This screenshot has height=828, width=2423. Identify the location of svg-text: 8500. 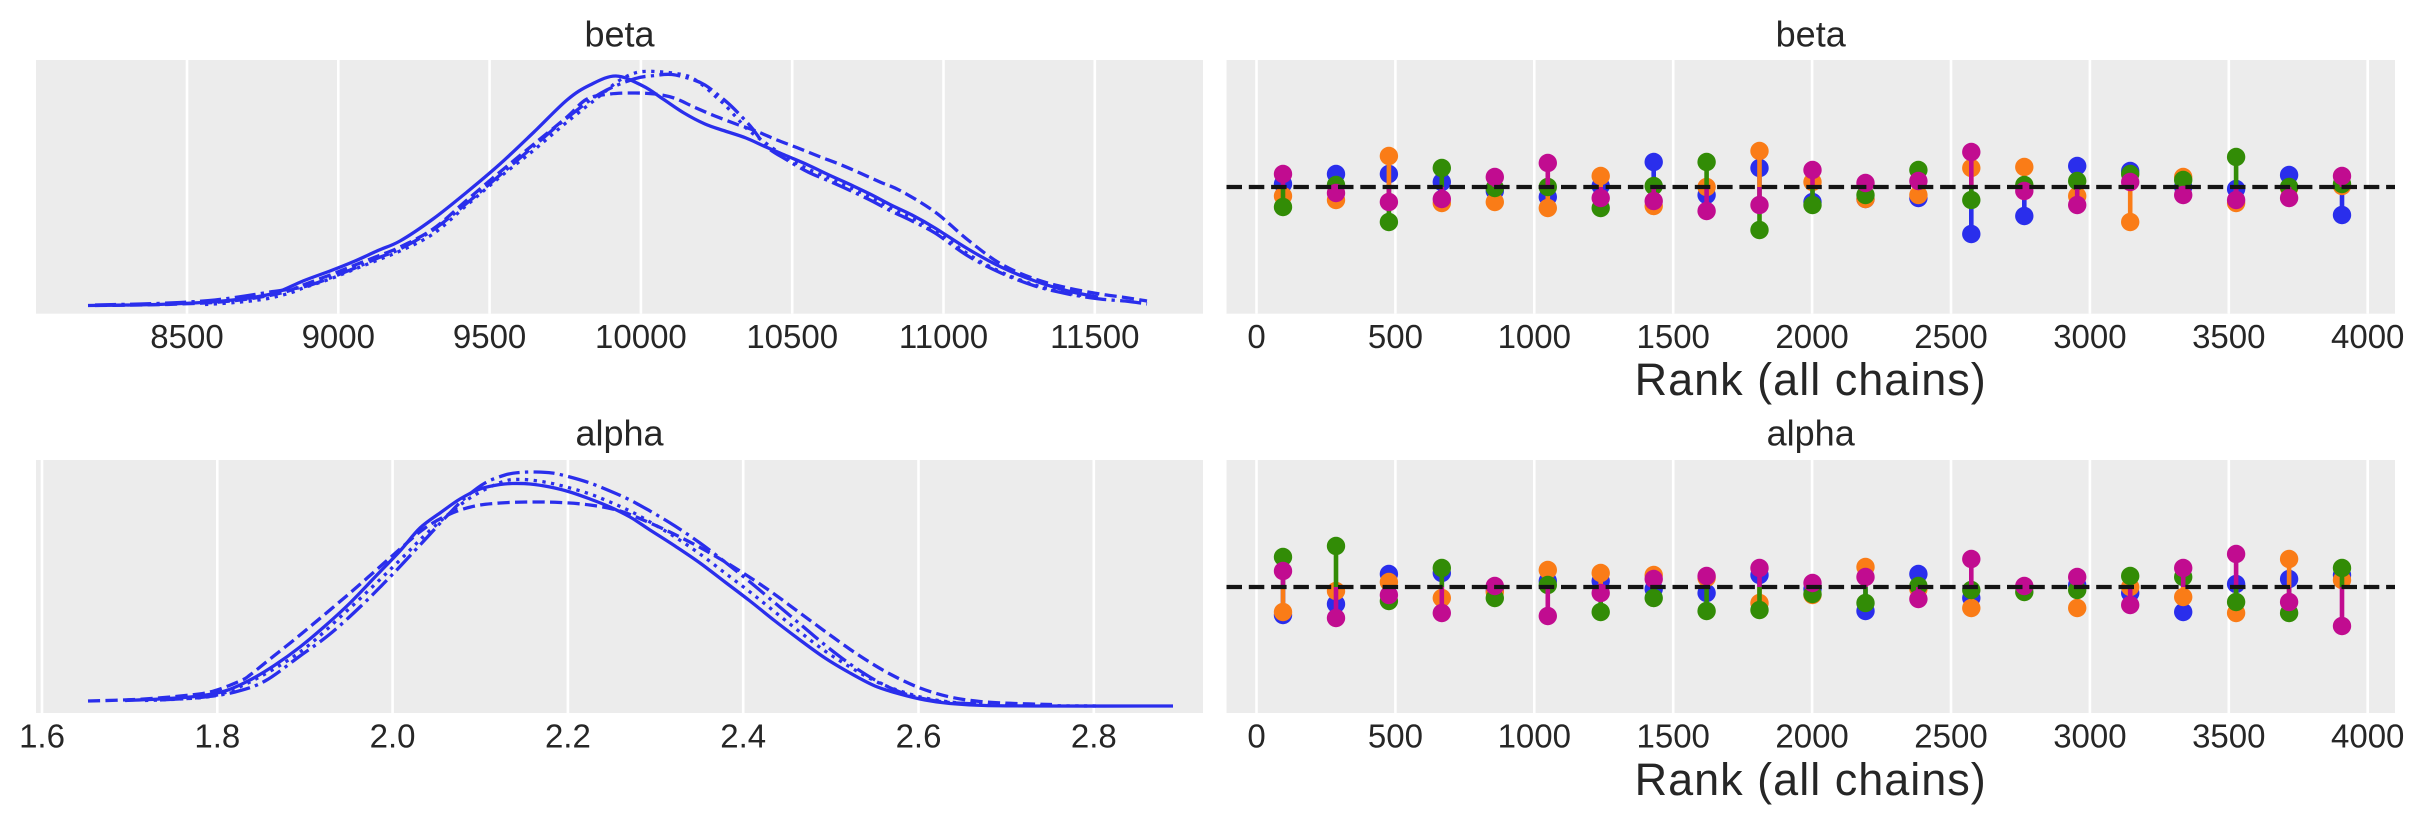
(186, 336).